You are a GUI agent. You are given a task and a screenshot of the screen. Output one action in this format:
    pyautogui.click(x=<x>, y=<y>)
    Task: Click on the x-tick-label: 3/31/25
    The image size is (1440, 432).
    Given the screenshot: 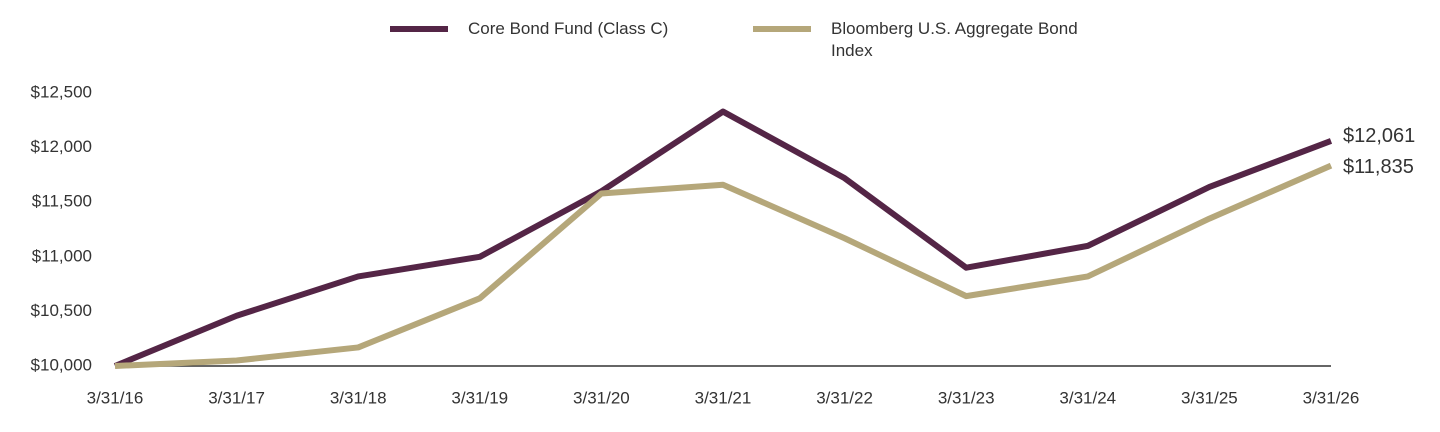 What is the action you would take?
    pyautogui.click(x=1209, y=397)
    